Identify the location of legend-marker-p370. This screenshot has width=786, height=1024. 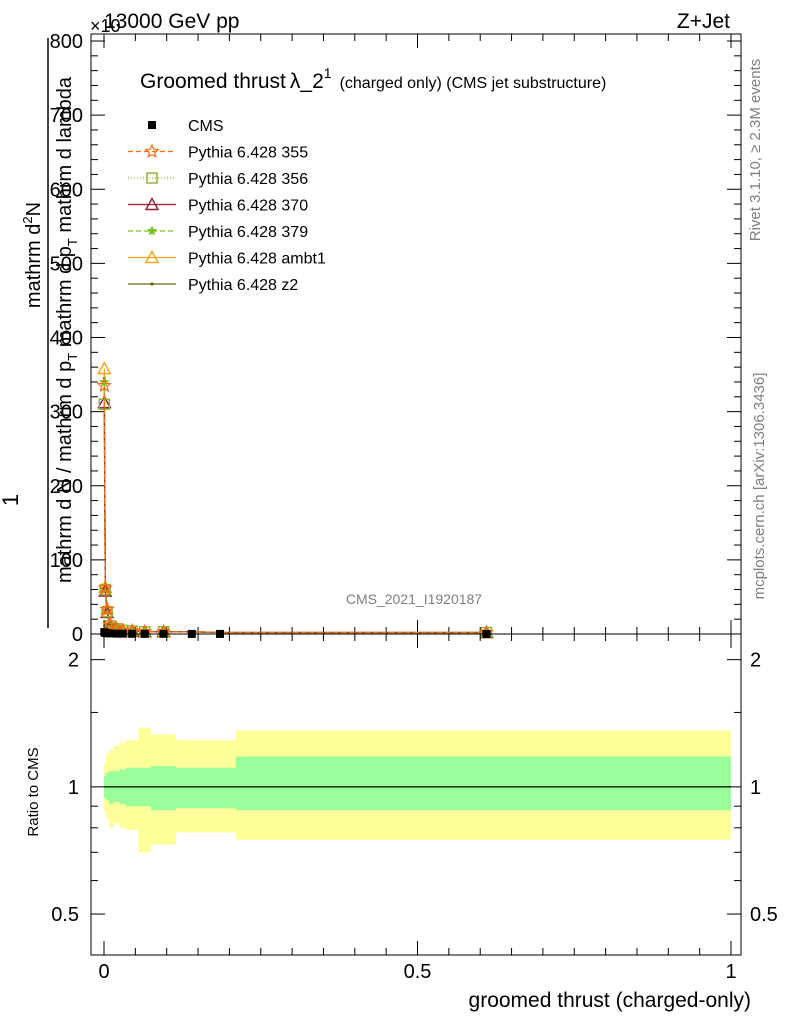
(152, 204).